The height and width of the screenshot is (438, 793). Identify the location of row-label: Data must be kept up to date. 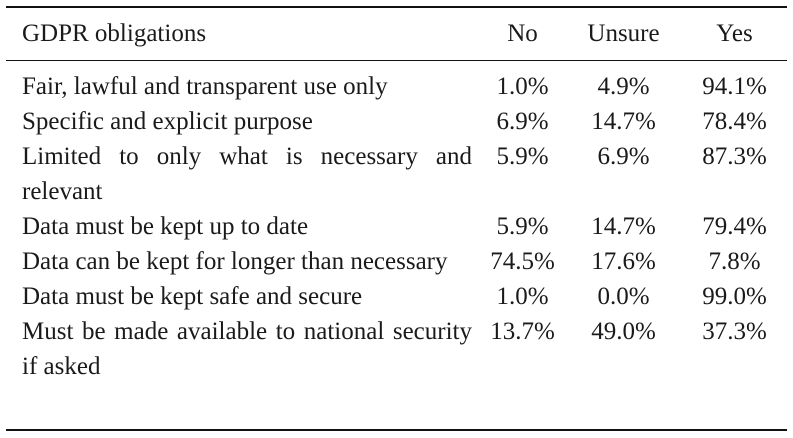
(165, 226).